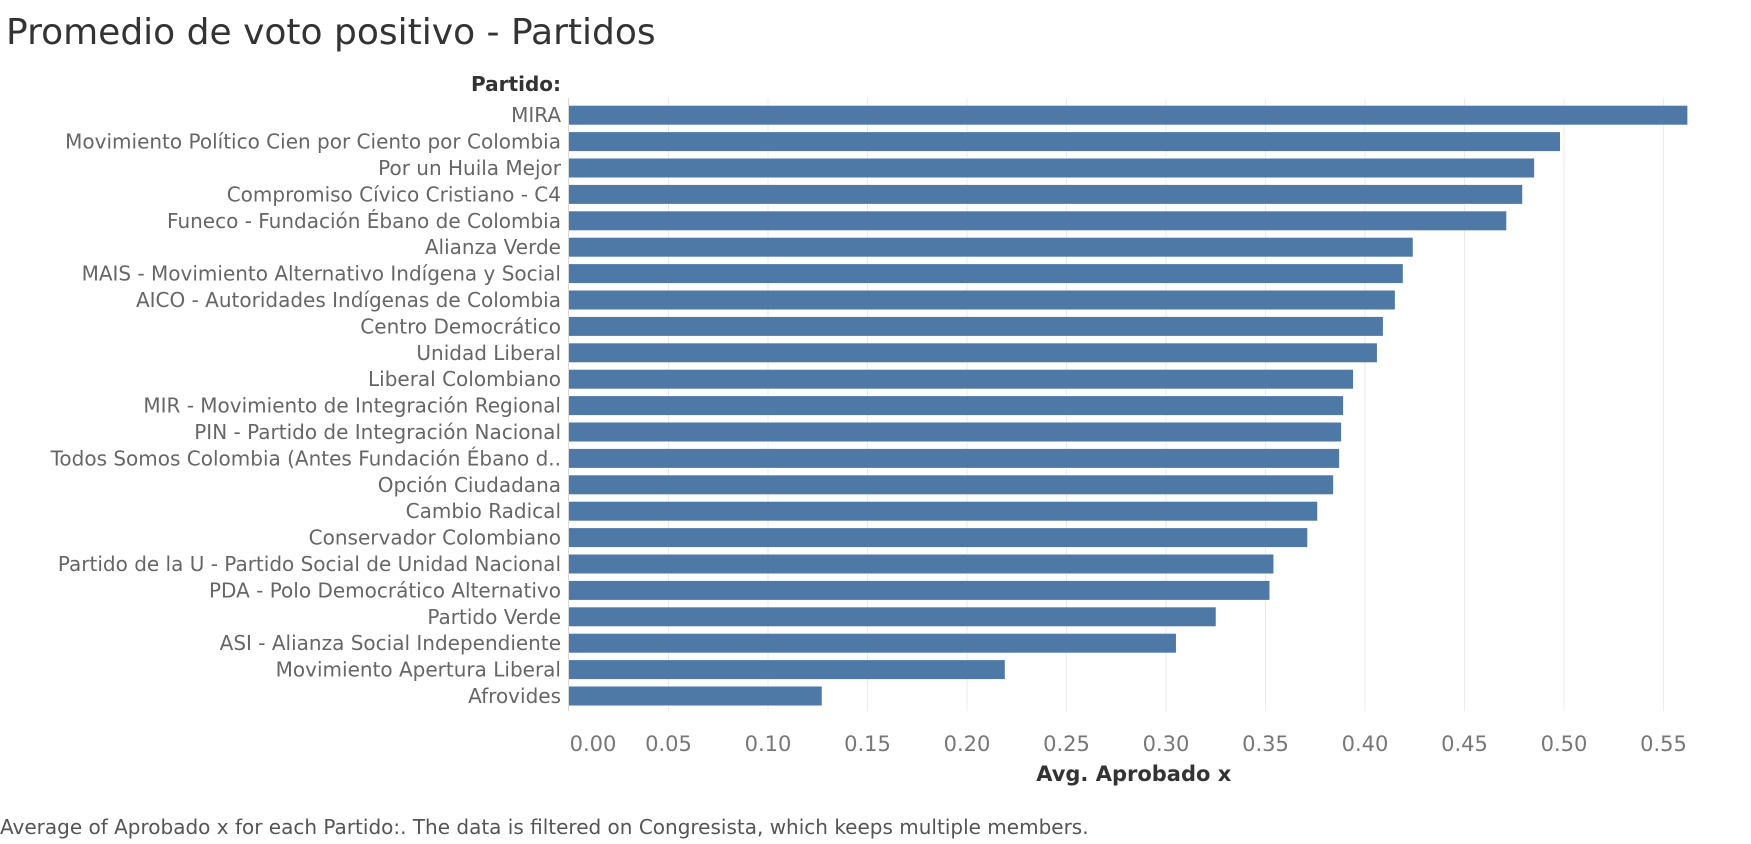  Describe the element at coordinates (514, 696) in the screenshot. I see `category-label: Afrovides` at that location.